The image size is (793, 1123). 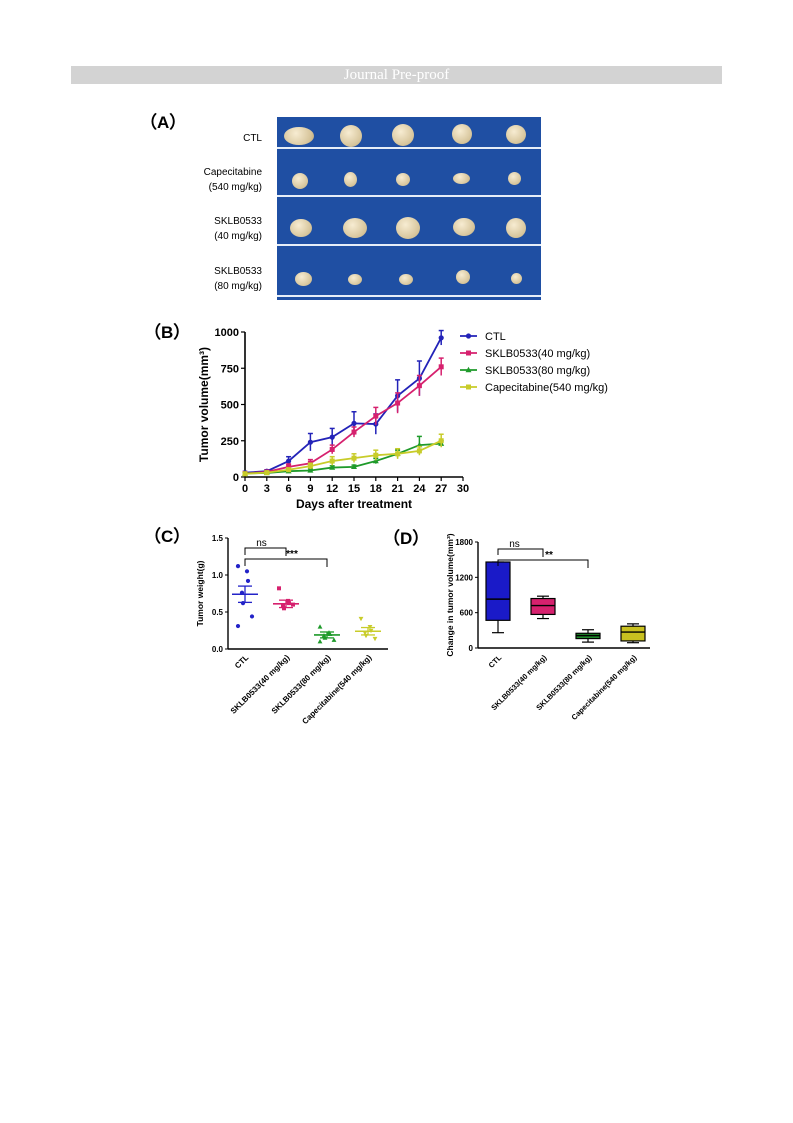 I want to click on panel-label-a: （A）, so click(x=163, y=122).